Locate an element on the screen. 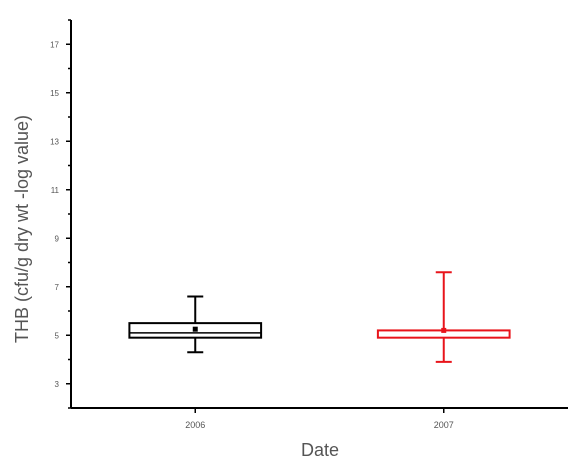  x-tick-label: 2007 is located at coordinates (444, 425).